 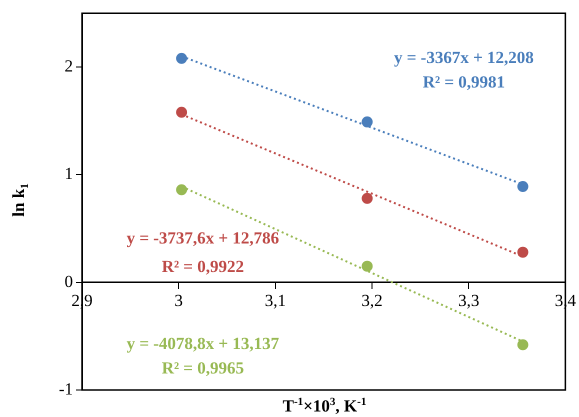 What do you see at coordinates (178, 300) in the screenshot?
I see `x-tick-label: 3` at bounding box center [178, 300].